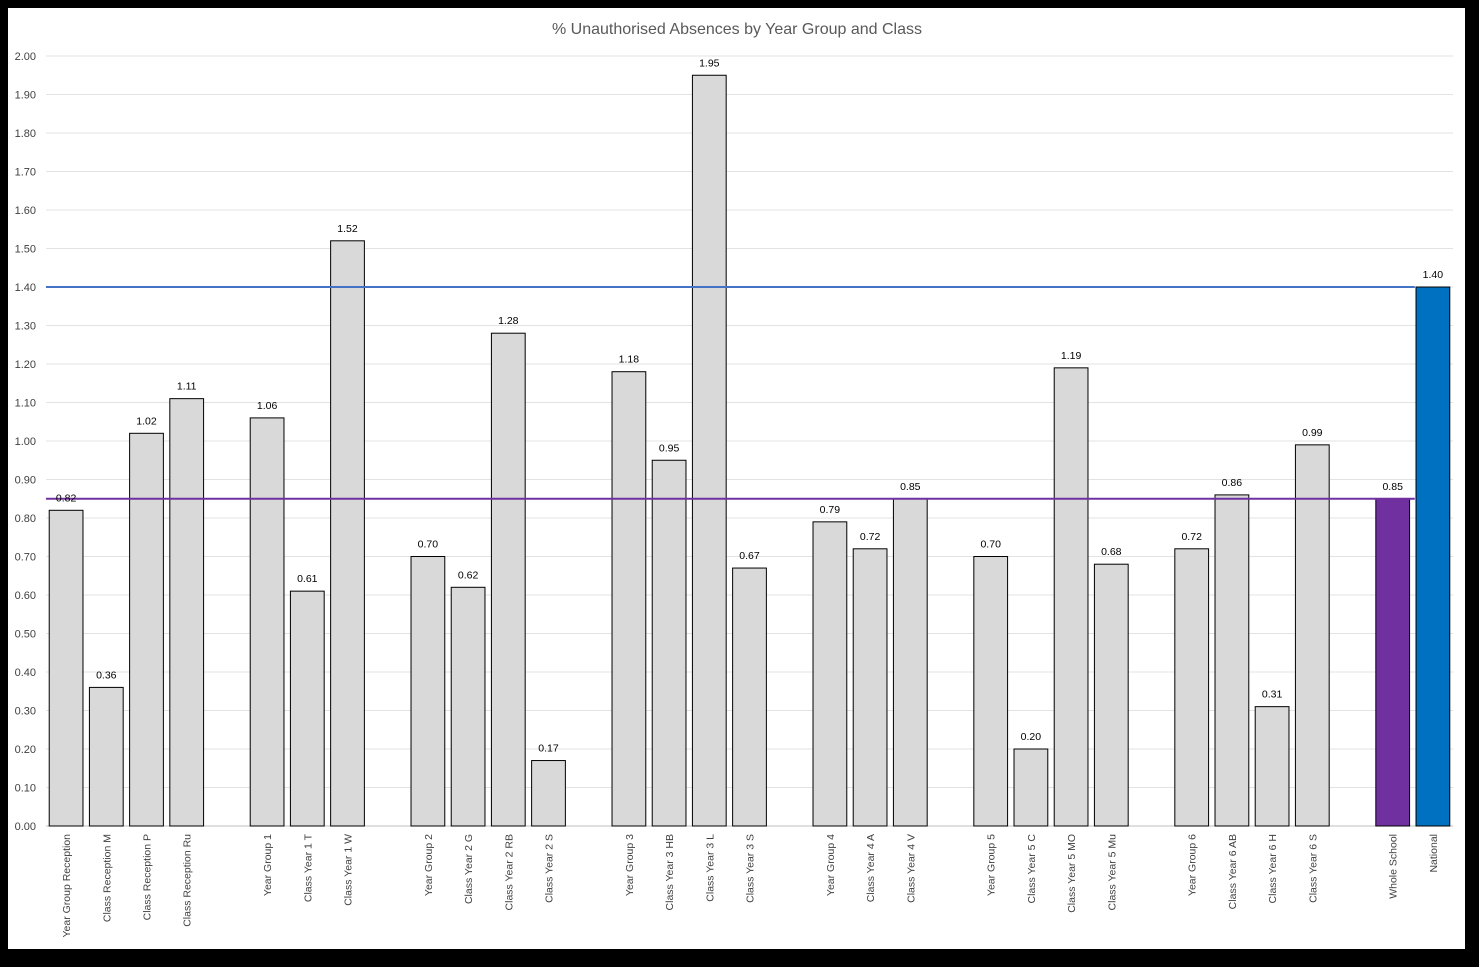 This screenshot has height=967, width=1479. Describe the element at coordinates (1193, 865) in the screenshot. I see `x-tick-label: Year Group 6` at that location.